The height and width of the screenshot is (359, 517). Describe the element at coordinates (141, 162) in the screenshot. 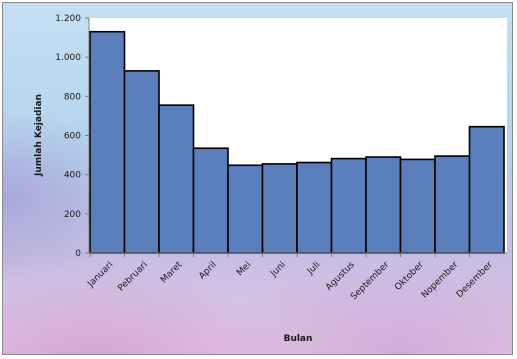

I see `bar-pebruari` at that location.